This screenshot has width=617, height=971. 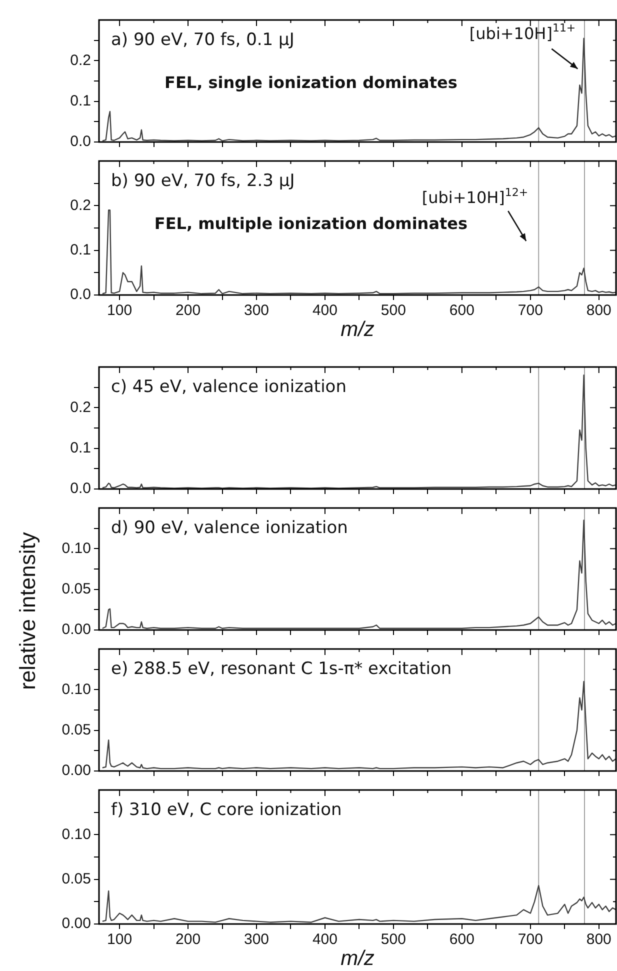 What do you see at coordinates (27, 611) in the screenshot?
I see `y-axis-title: relative intensity` at bounding box center [27, 611].